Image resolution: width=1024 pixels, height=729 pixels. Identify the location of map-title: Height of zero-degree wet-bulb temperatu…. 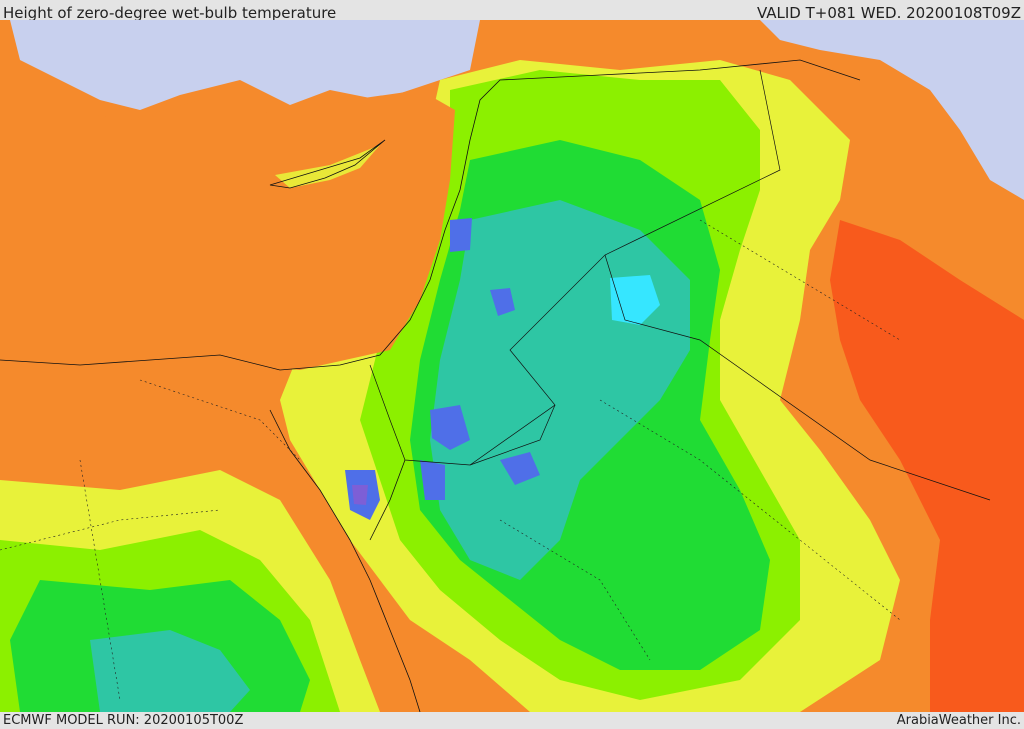
(170, 13).